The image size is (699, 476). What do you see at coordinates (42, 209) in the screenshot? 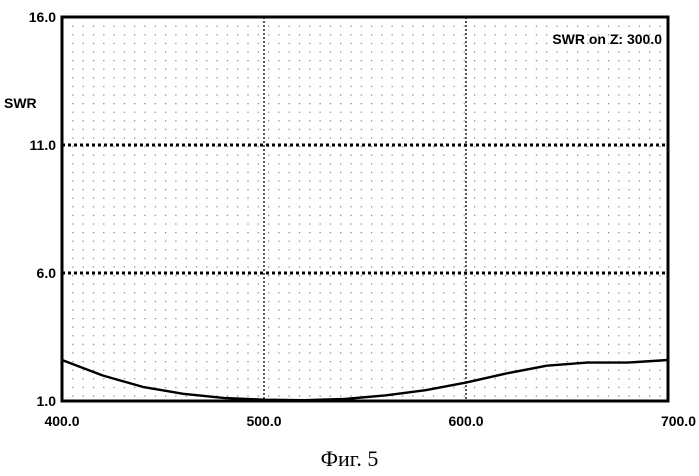
I see `y-tick-labels: 1.0 6.0 11.0 16.0` at bounding box center [42, 209].